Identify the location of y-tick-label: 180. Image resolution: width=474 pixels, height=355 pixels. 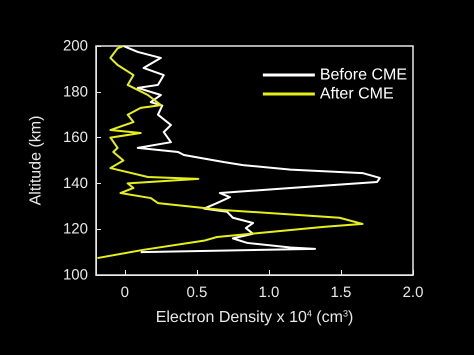
(75, 91).